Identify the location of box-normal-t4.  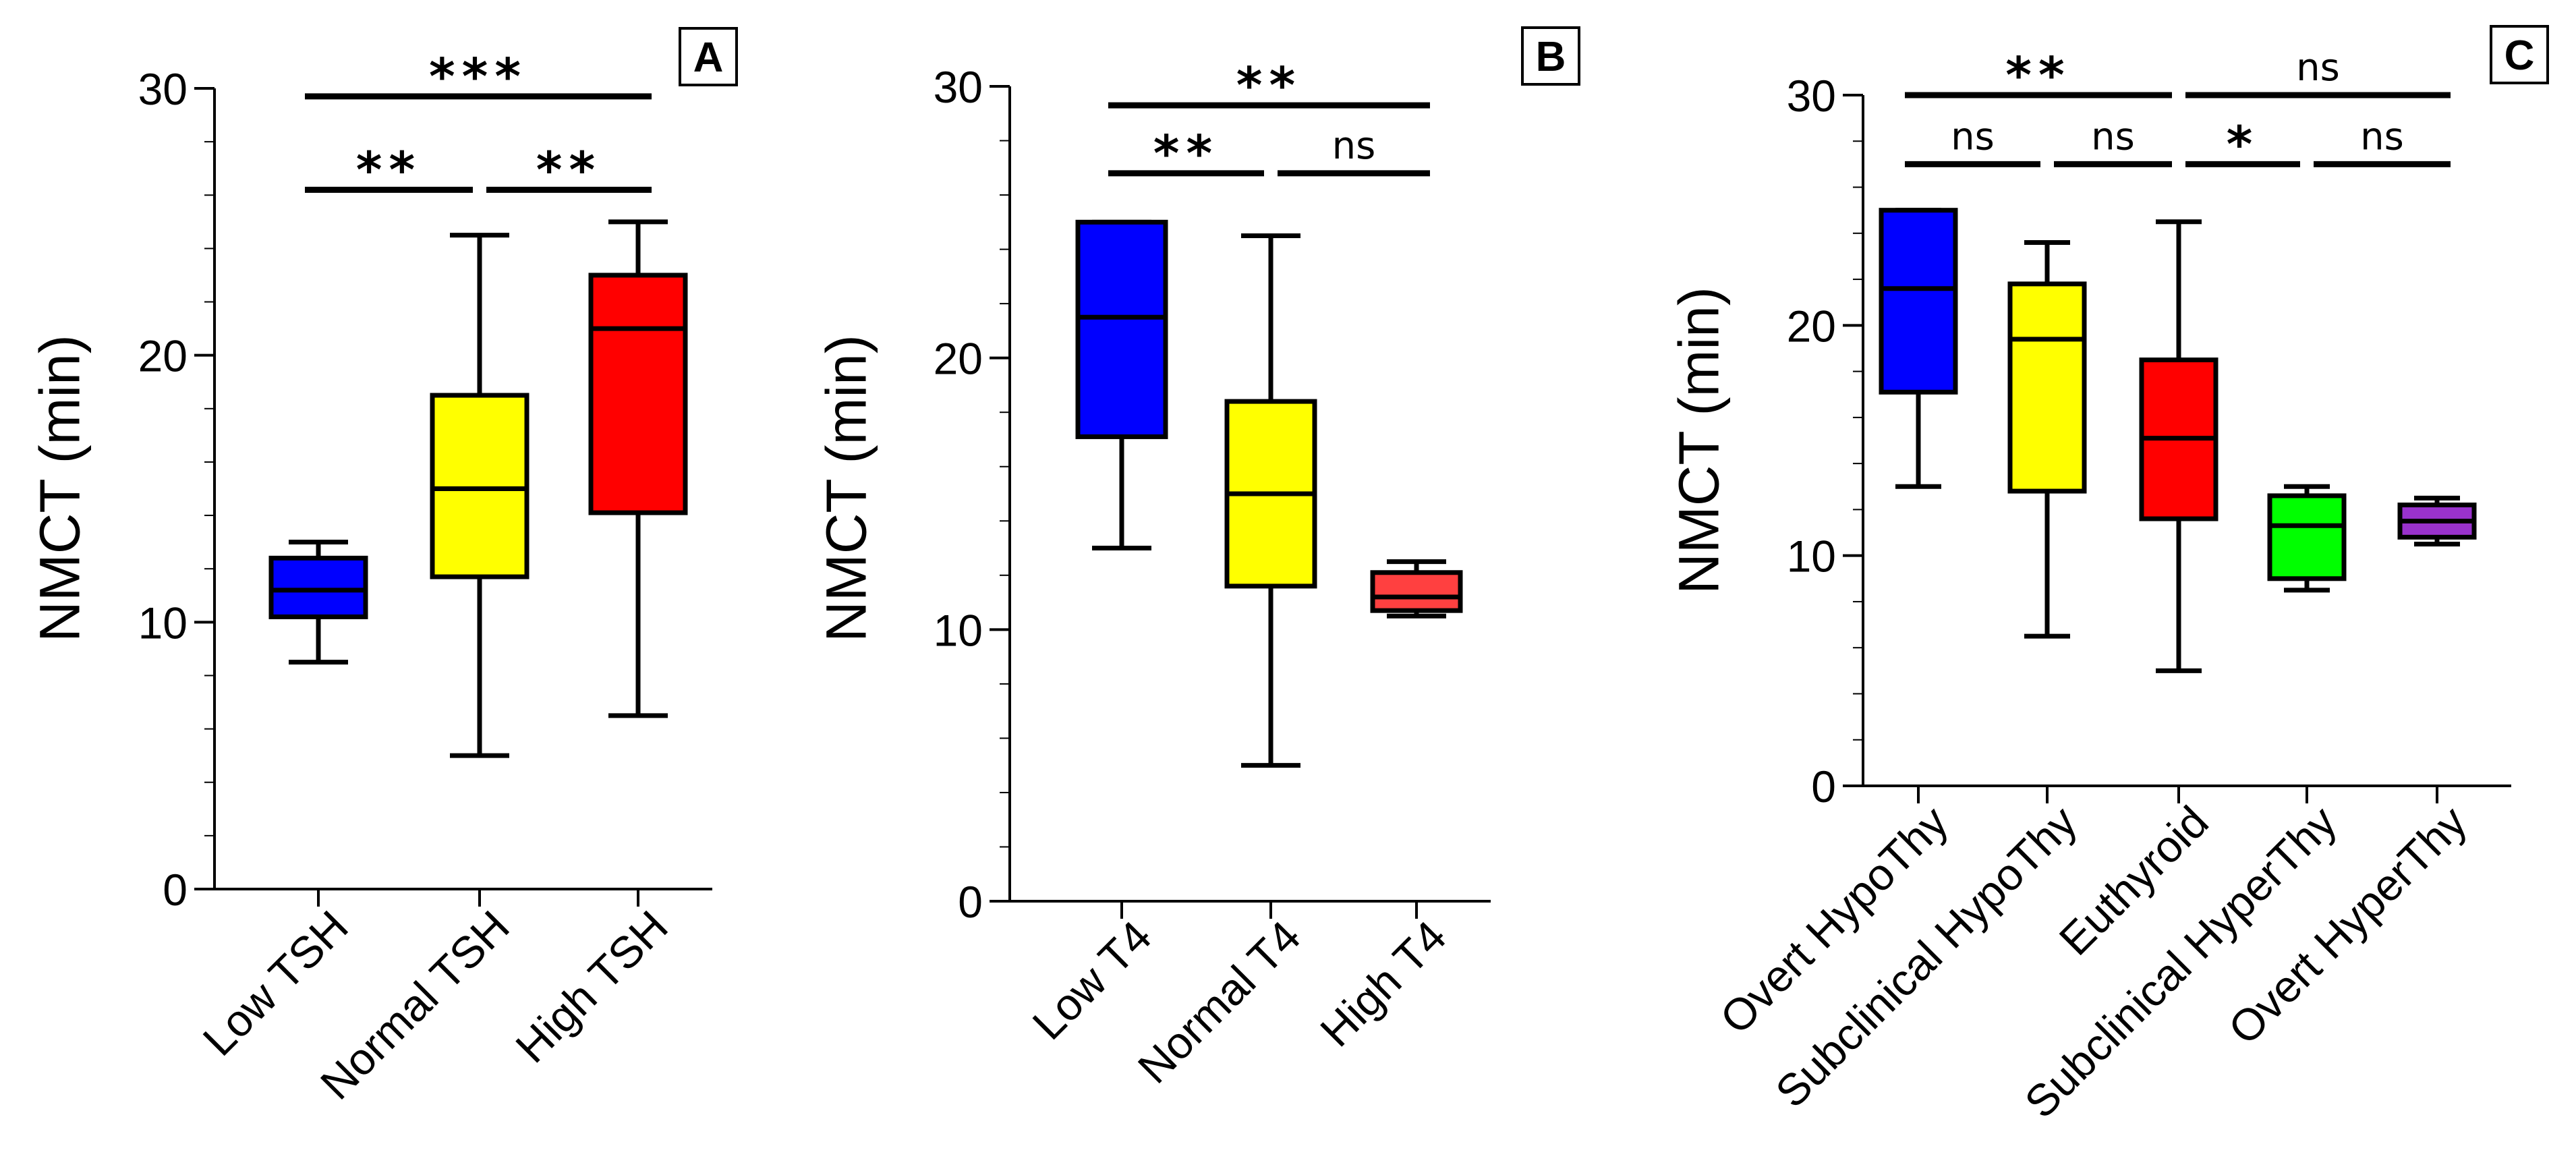
(1270, 576).